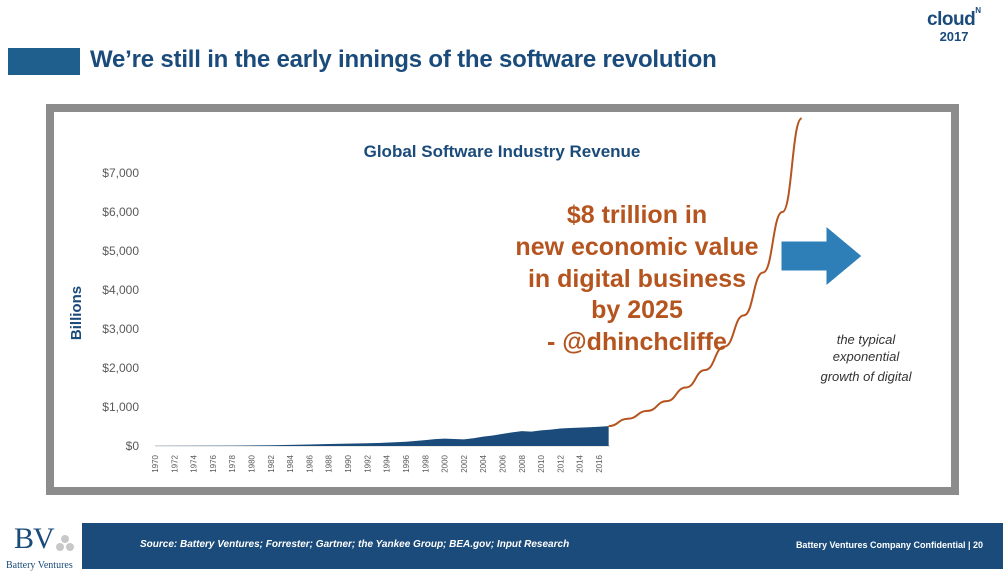 This screenshot has width=1003, height=578. What do you see at coordinates (252, 463) in the screenshot?
I see `x-tick-label: 1980` at bounding box center [252, 463].